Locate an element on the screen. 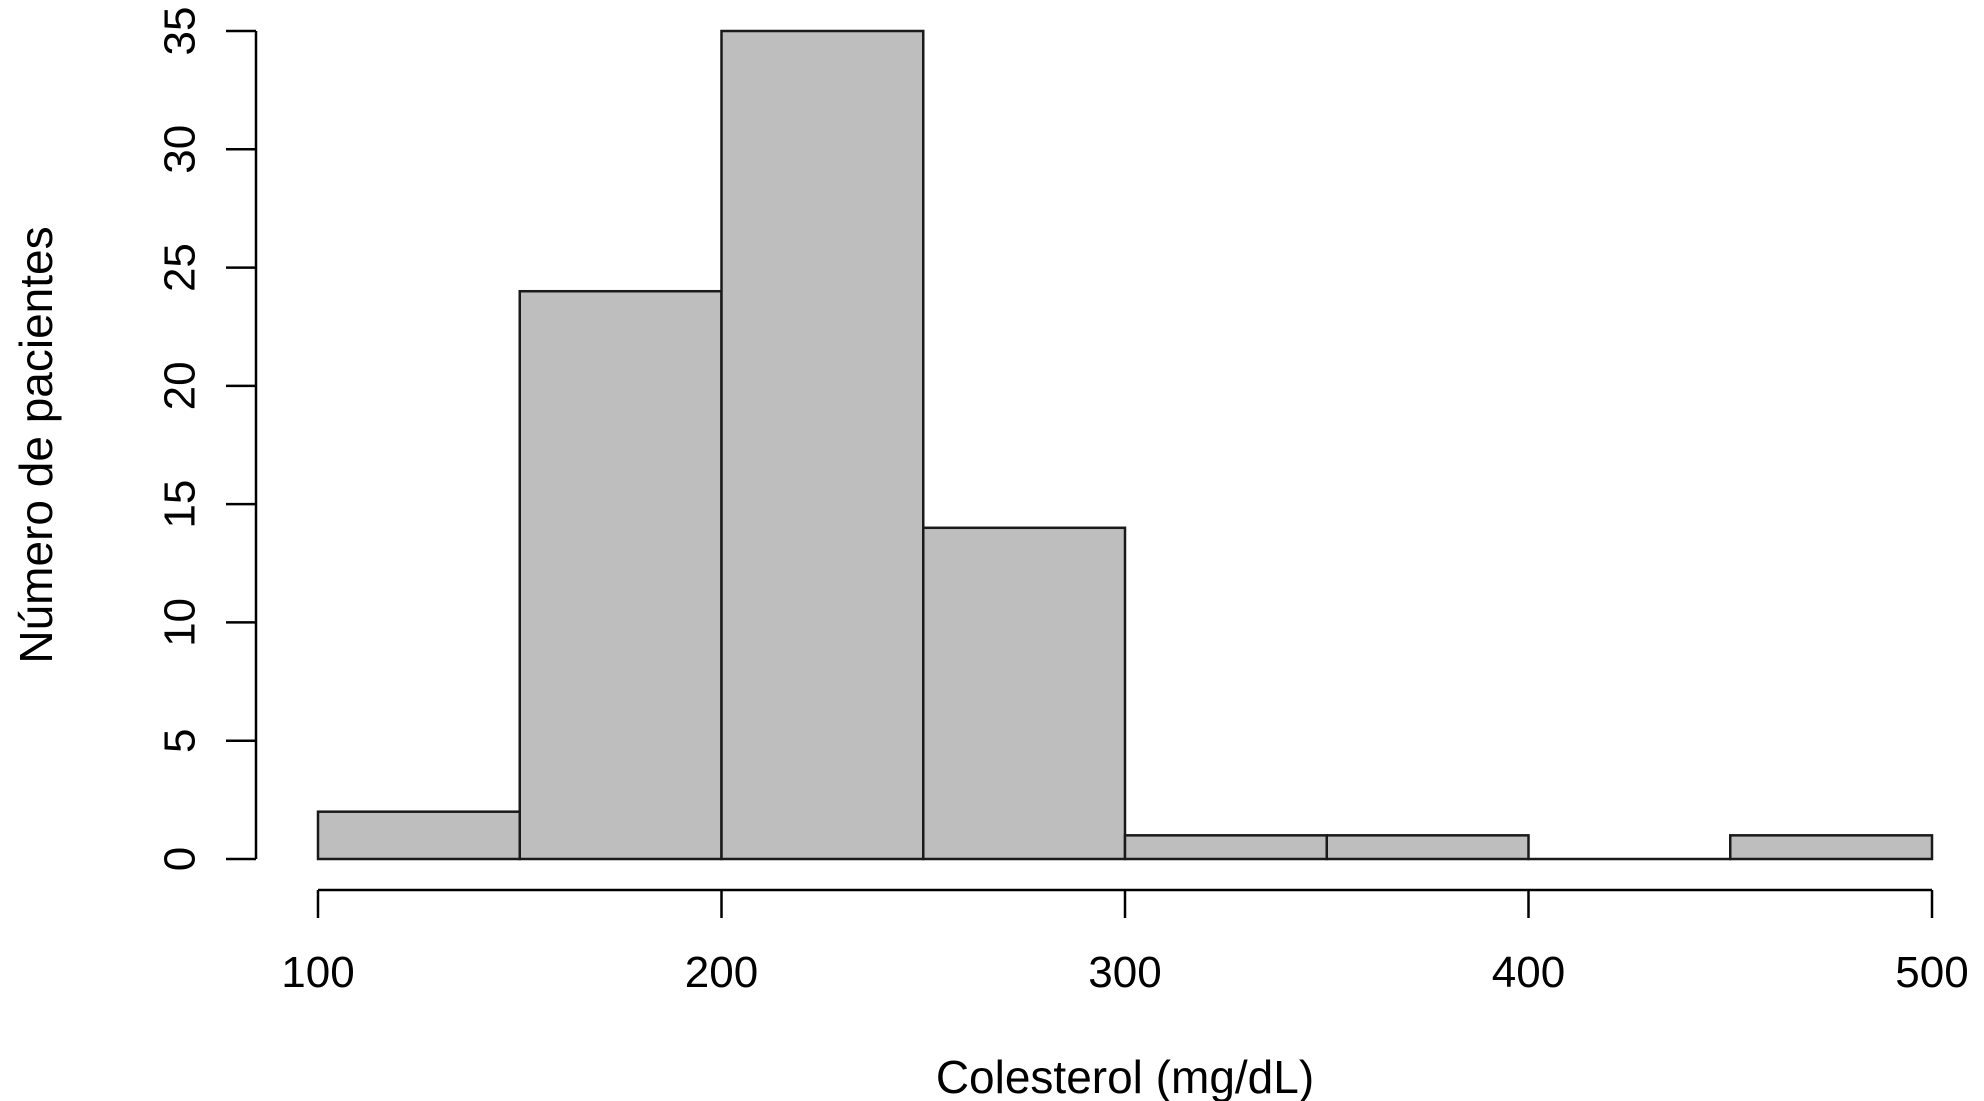  y-tick-label: 20 is located at coordinates (180, 385).